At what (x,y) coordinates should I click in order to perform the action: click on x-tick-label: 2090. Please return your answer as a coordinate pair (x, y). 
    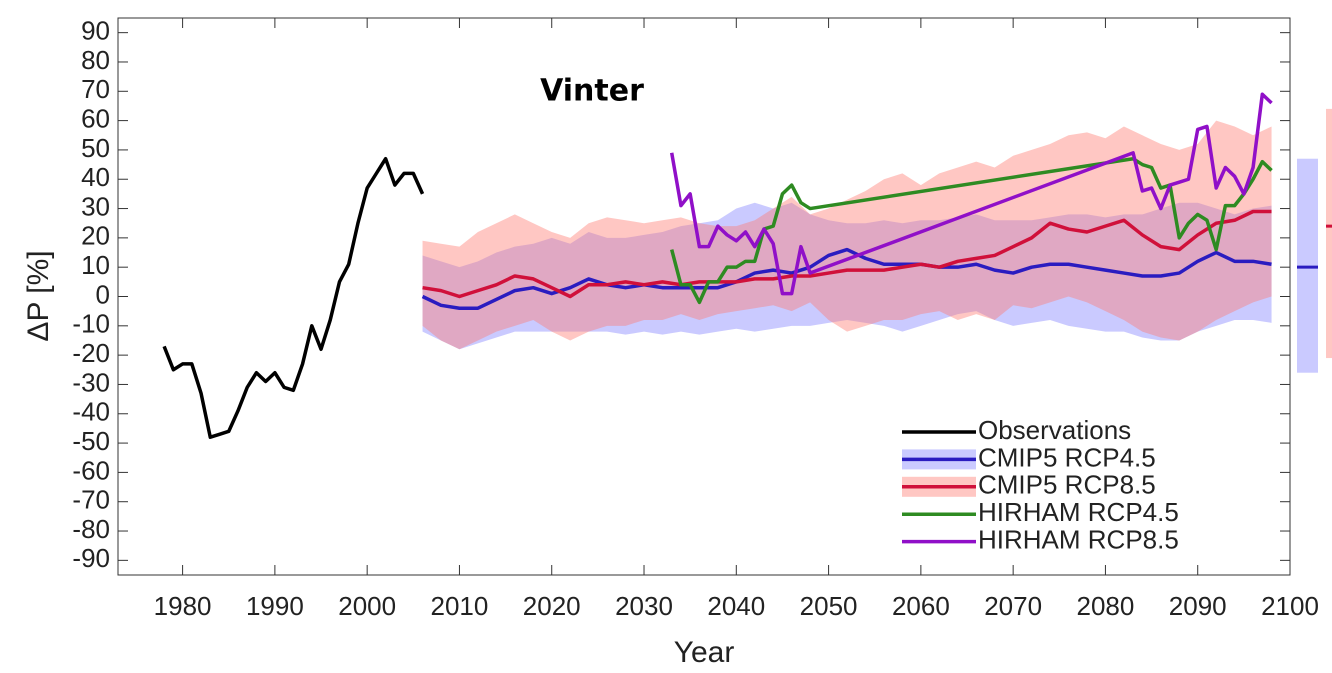
    Looking at the image, I should click on (1198, 606).